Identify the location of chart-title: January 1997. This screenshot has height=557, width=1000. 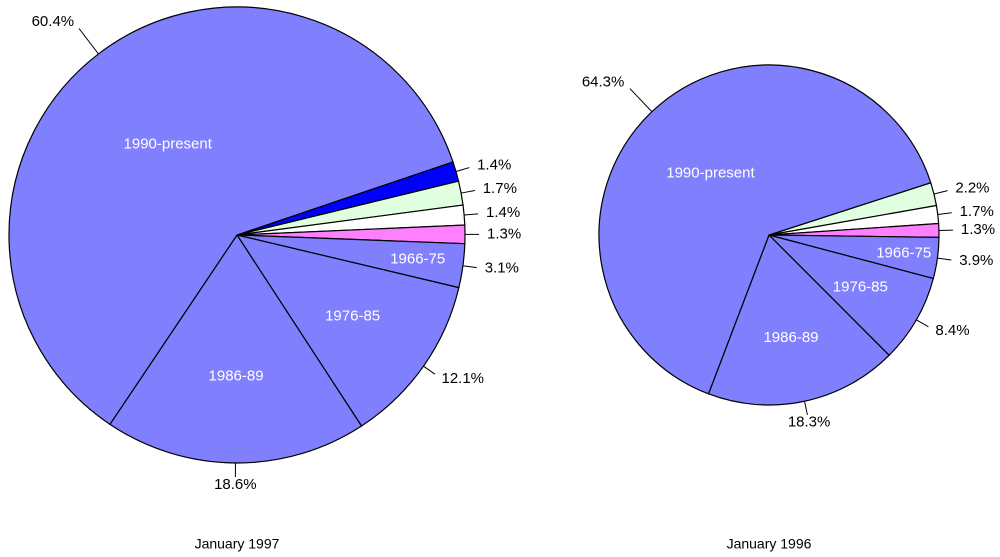
(237, 544).